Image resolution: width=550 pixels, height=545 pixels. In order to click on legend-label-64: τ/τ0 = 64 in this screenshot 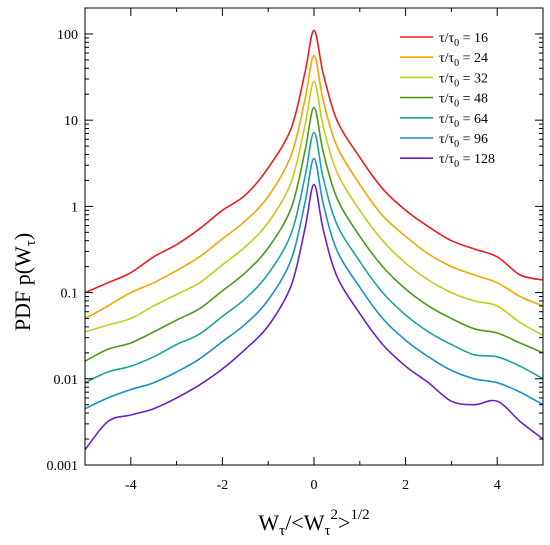, I will do `click(463, 121)`.